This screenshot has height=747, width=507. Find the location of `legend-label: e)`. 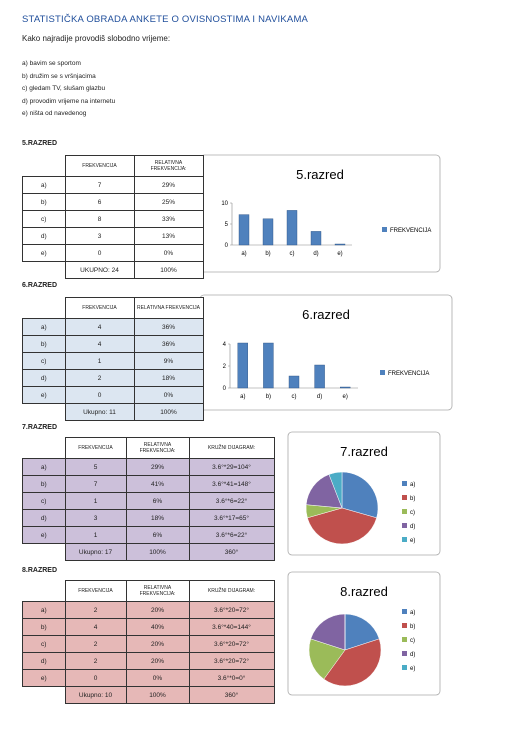

legend-label: e) is located at coordinates (412, 669).